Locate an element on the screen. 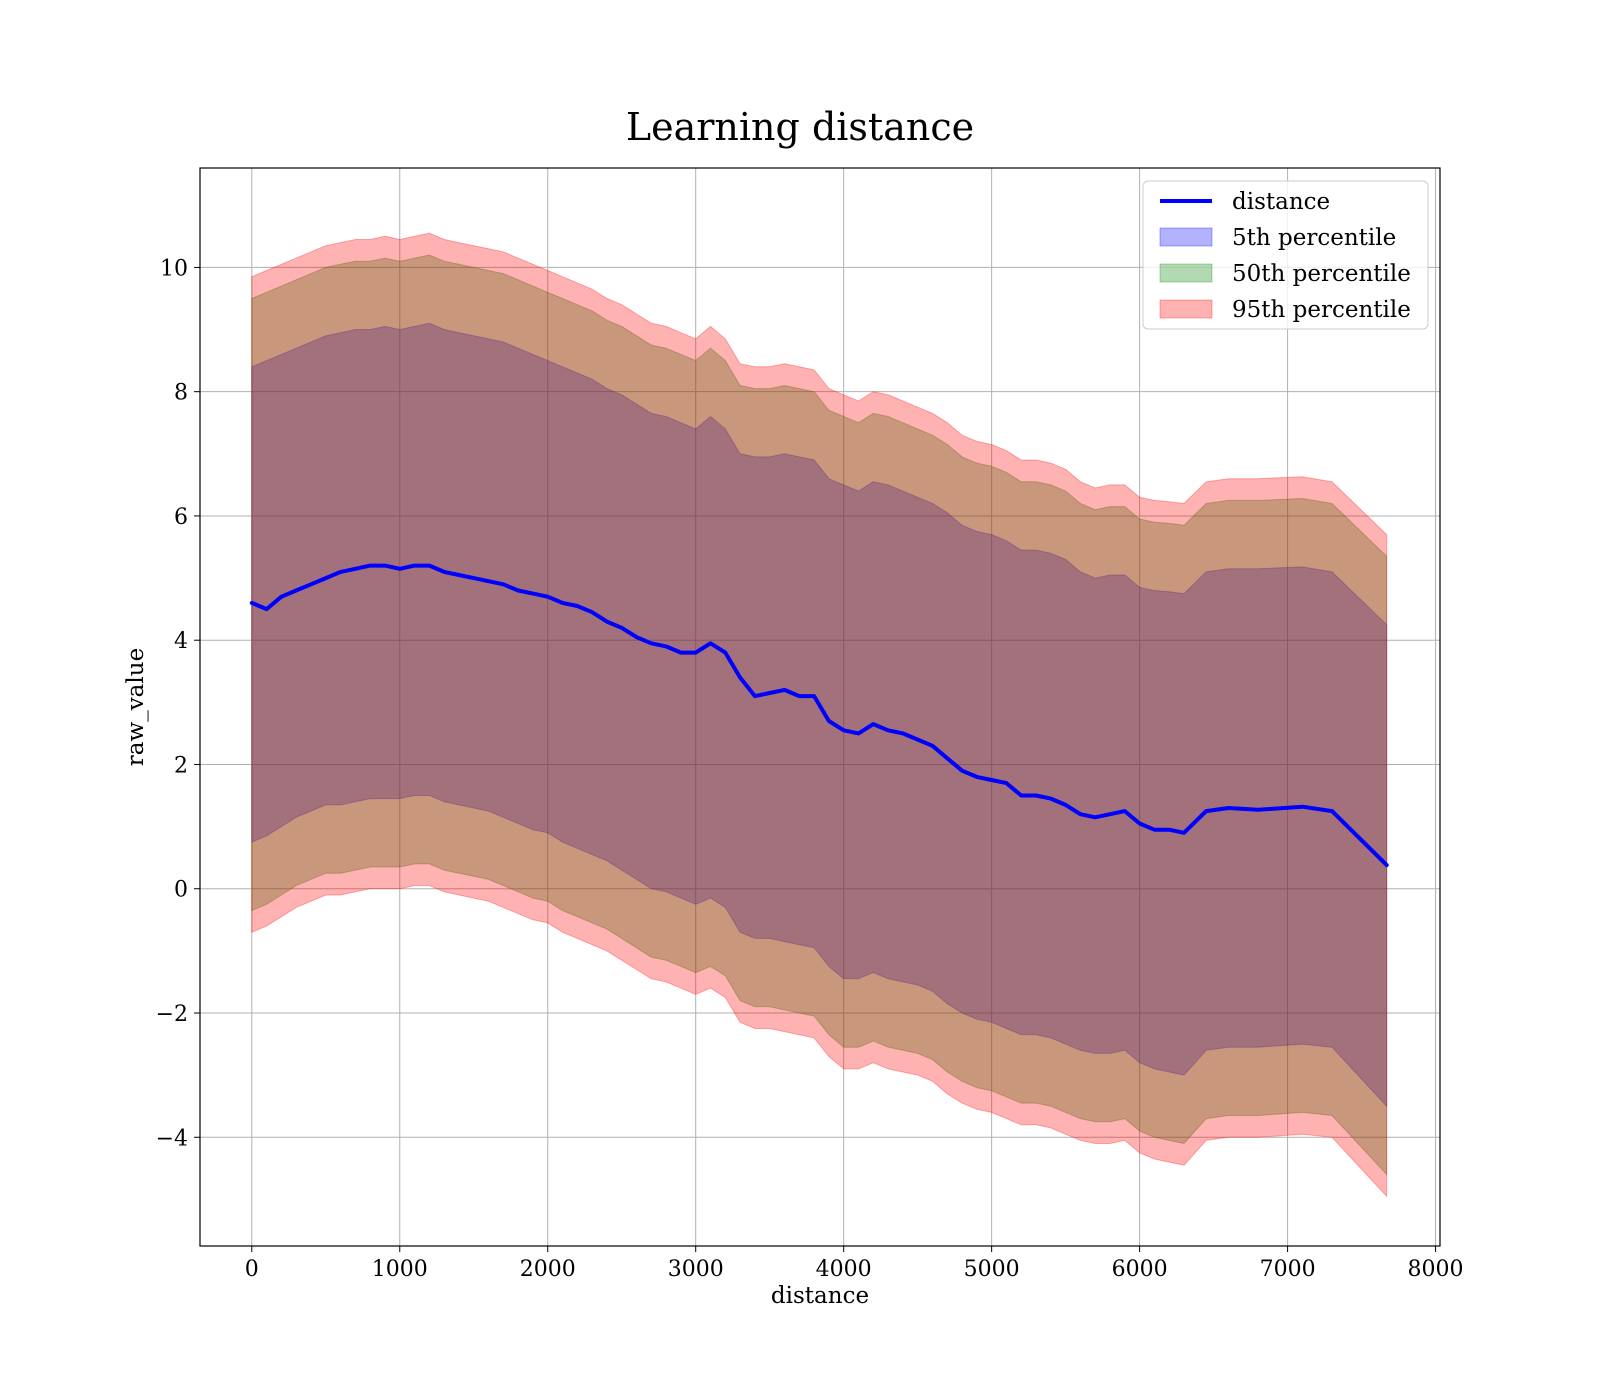 The width and height of the screenshot is (1600, 1400). y-tick-label: 8 is located at coordinates (181, 393).